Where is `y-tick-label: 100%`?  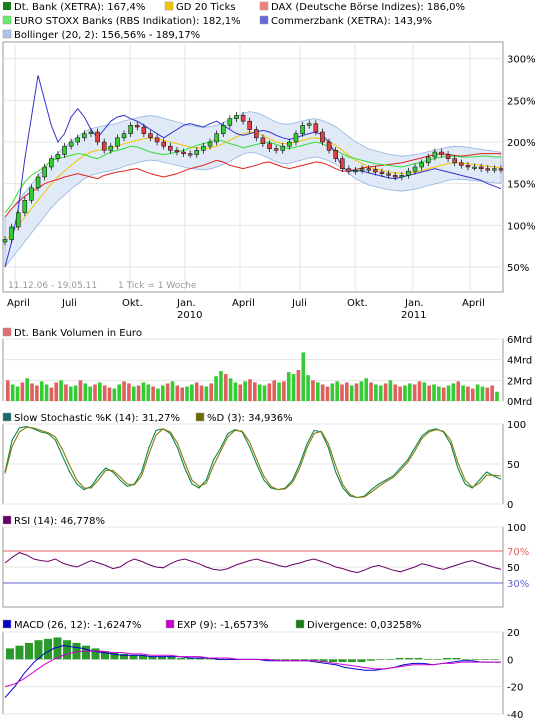
y-tick-label: 100% is located at coordinates (521, 226).